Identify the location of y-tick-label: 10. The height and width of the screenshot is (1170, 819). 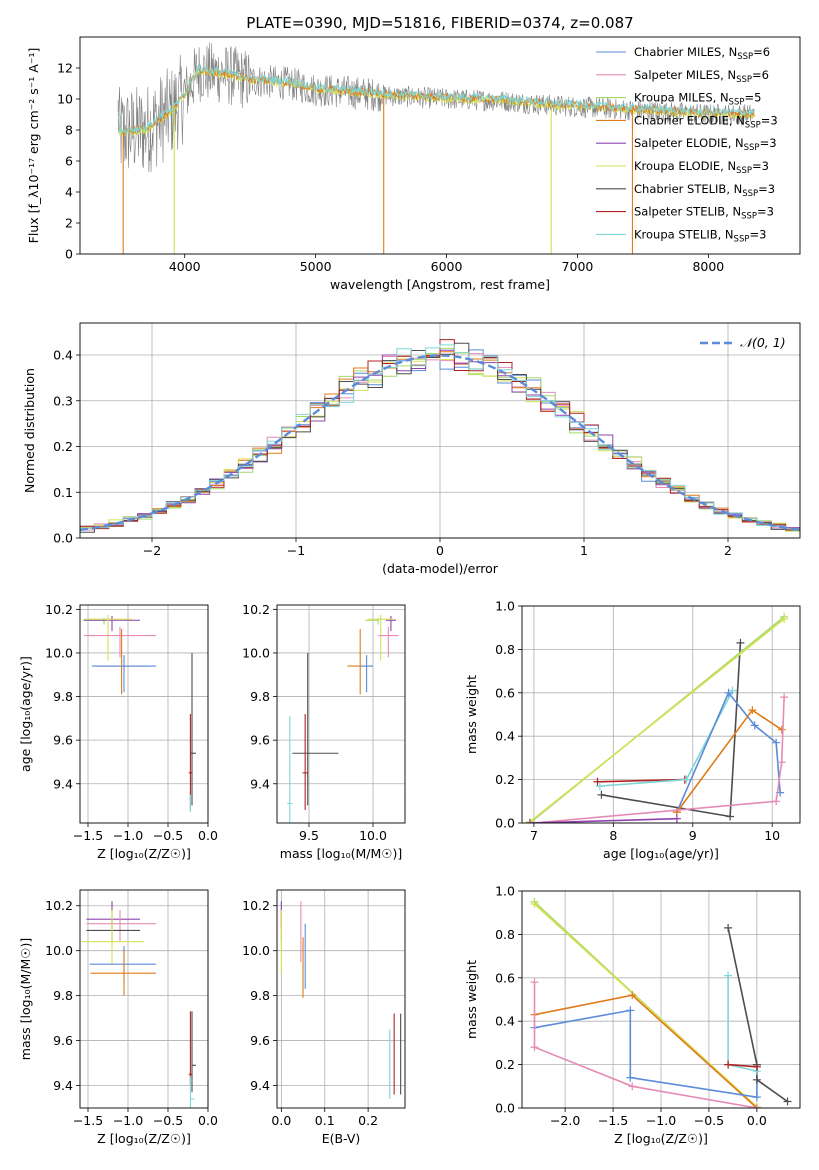
(65, 99).